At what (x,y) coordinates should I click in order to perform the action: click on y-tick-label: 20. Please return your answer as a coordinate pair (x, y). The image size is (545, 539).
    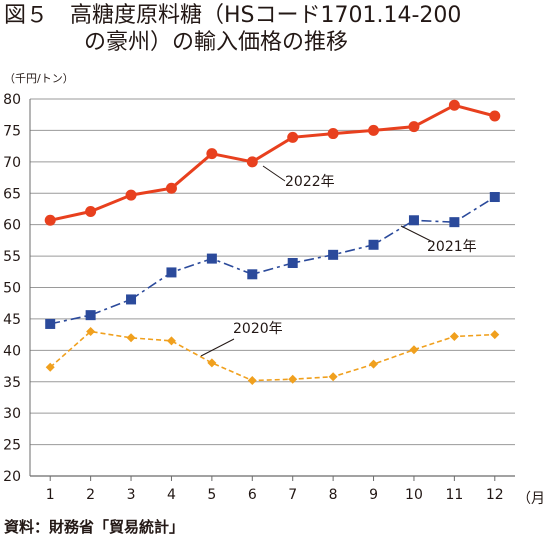
    Looking at the image, I should click on (12, 477).